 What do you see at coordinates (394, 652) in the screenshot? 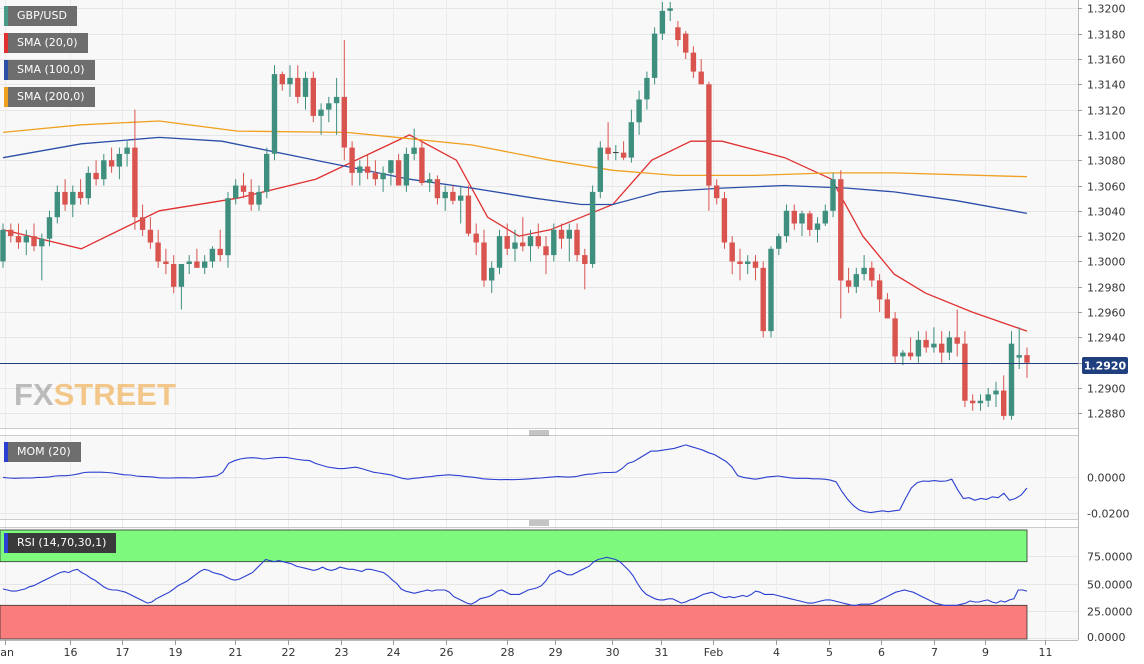
I see `x-tick-label: 24` at bounding box center [394, 652].